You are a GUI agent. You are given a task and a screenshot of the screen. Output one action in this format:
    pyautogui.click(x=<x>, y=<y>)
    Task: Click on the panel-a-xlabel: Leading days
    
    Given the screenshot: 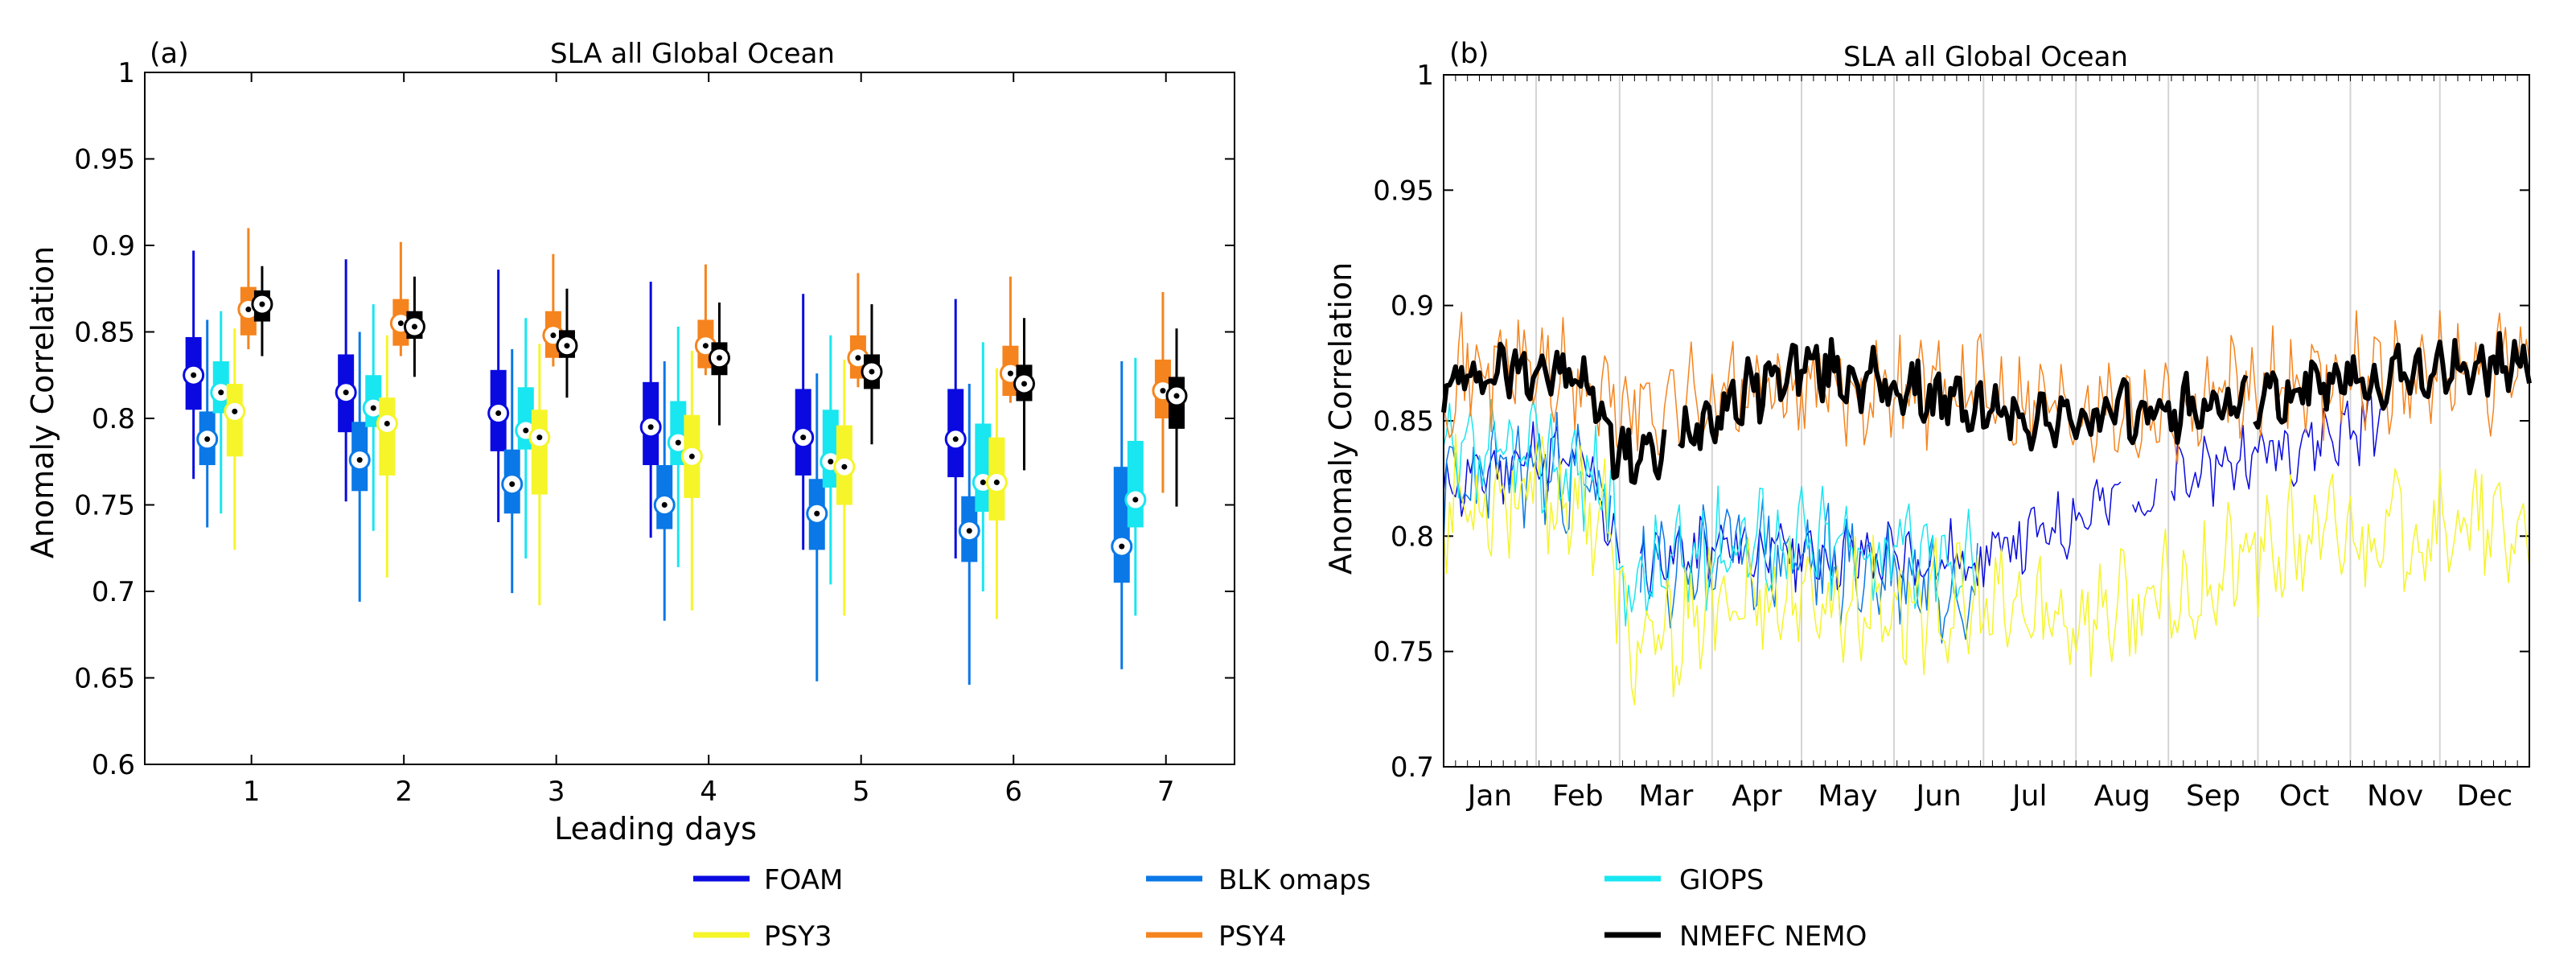 What is the action you would take?
    pyautogui.click(x=655, y=828)
    